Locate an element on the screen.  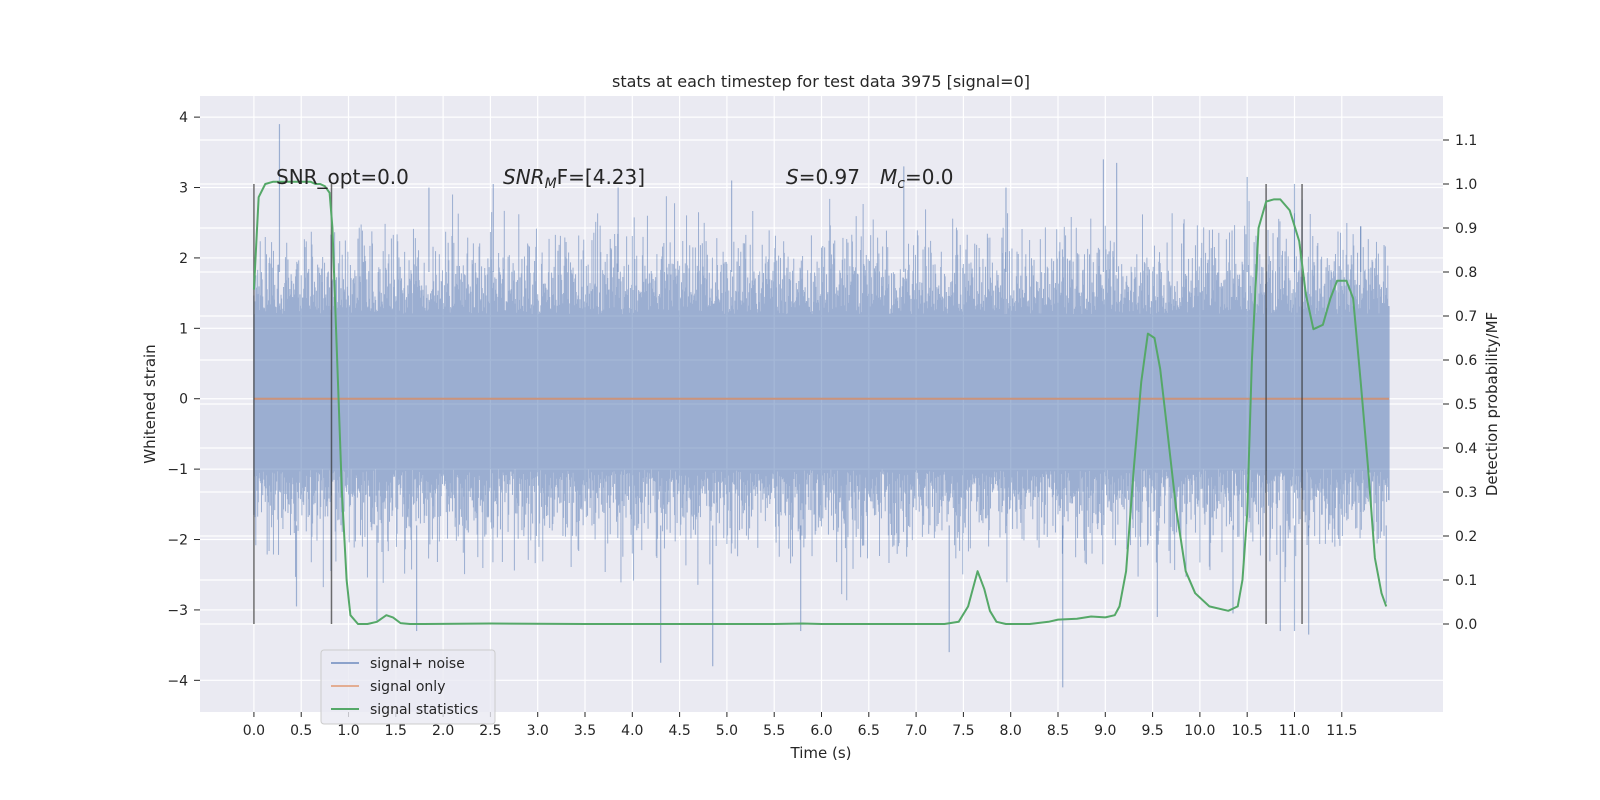
legend-box is located at coordinates (408, 687).